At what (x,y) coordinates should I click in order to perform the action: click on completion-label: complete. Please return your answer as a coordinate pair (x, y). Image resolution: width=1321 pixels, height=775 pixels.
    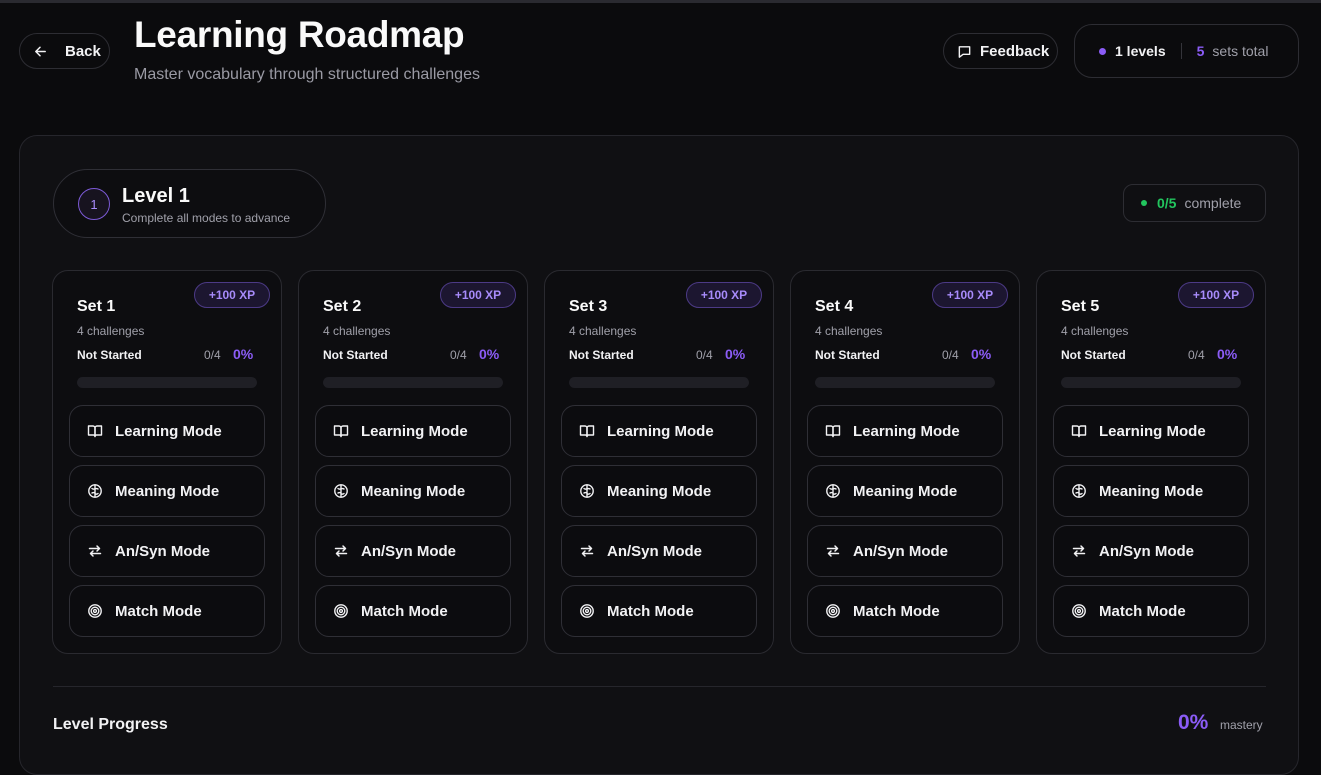
    Looking at the image, I should click on (1213, 203).